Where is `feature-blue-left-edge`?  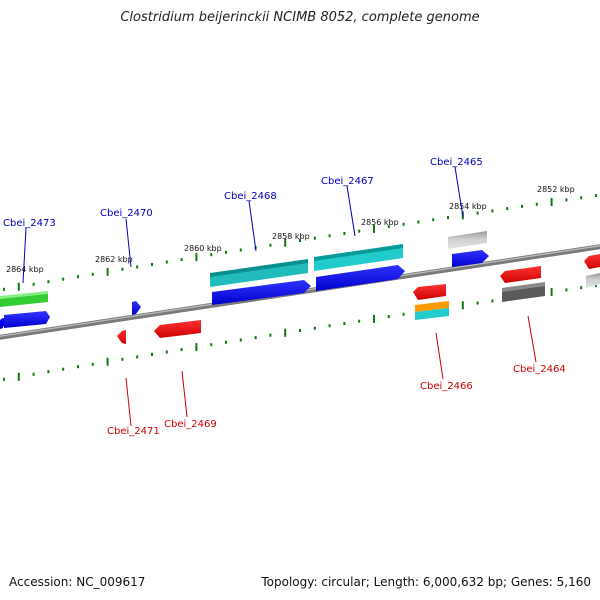 feature-blue-left-edge is located at coordinates (1, 323).